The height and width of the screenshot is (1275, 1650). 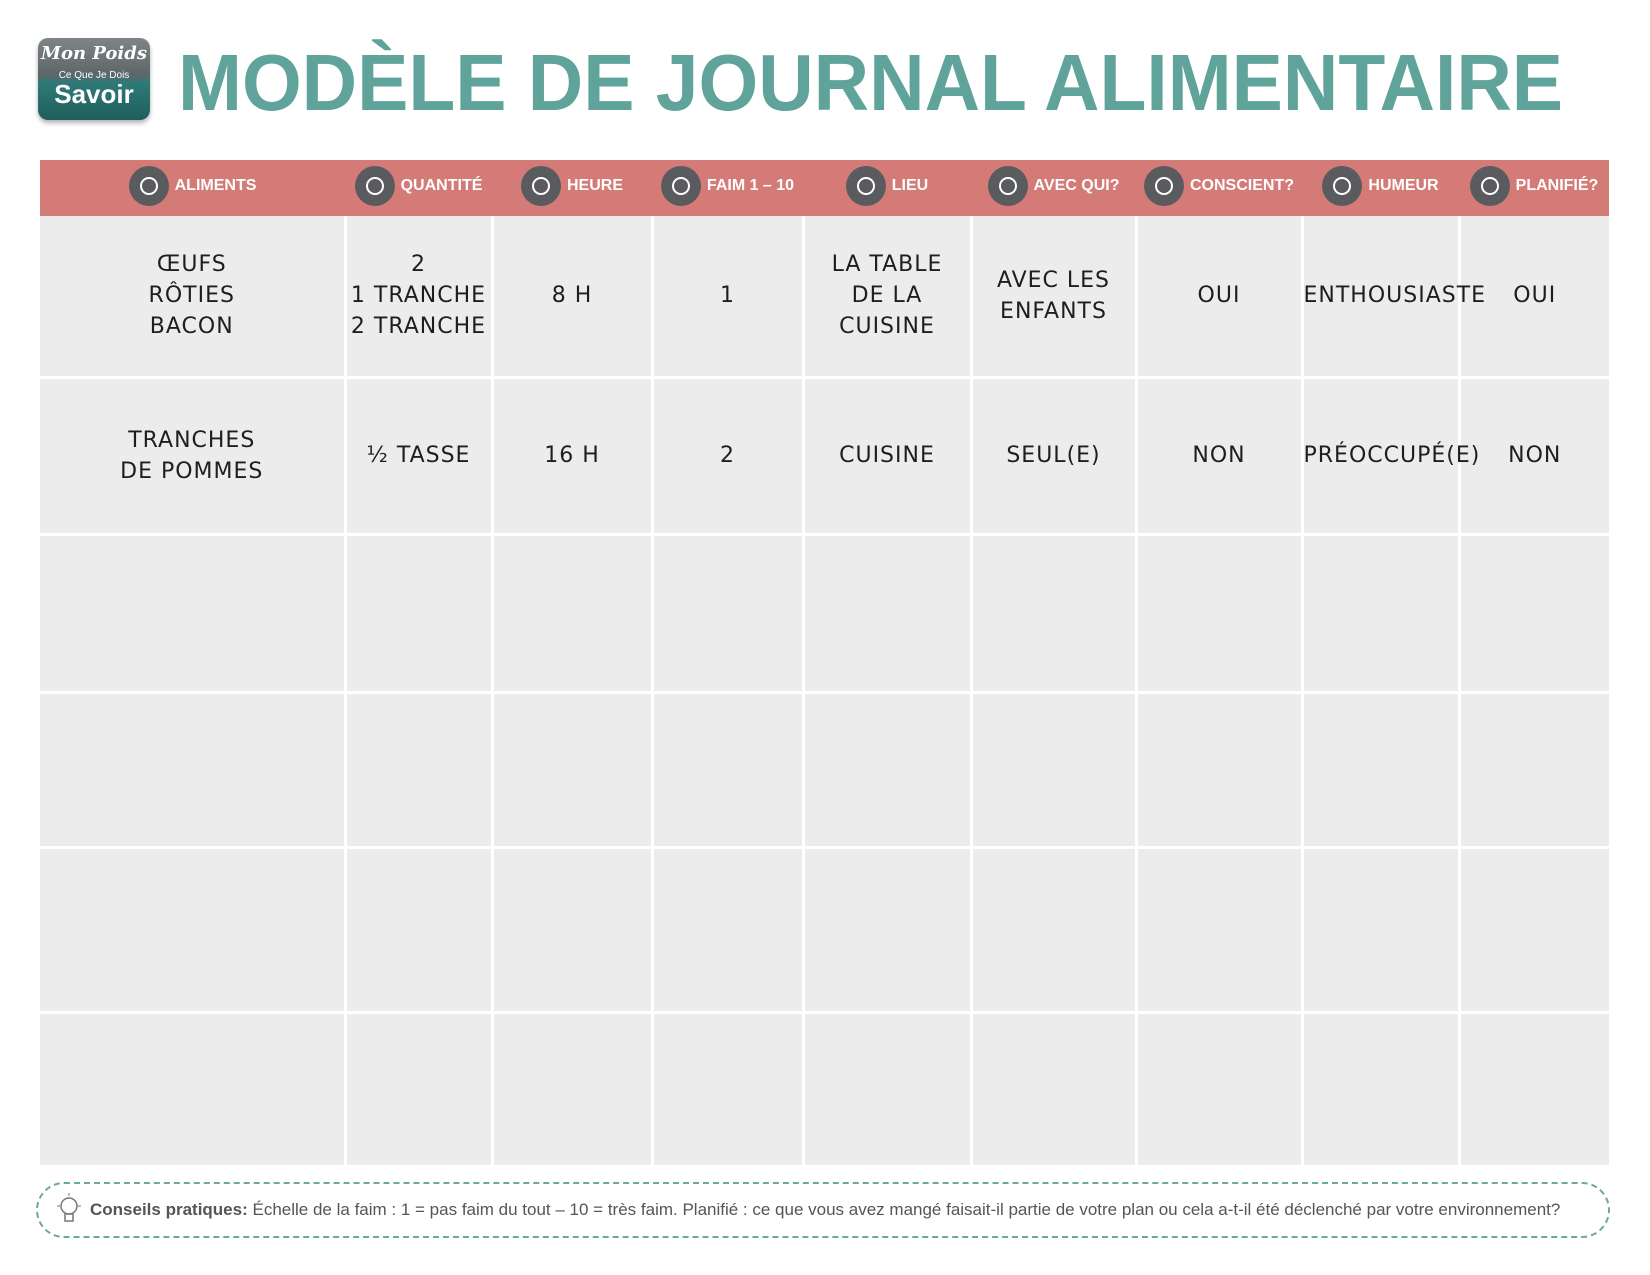 I want to click on header-content: HUMEUR, so click(x=1380, y=185).